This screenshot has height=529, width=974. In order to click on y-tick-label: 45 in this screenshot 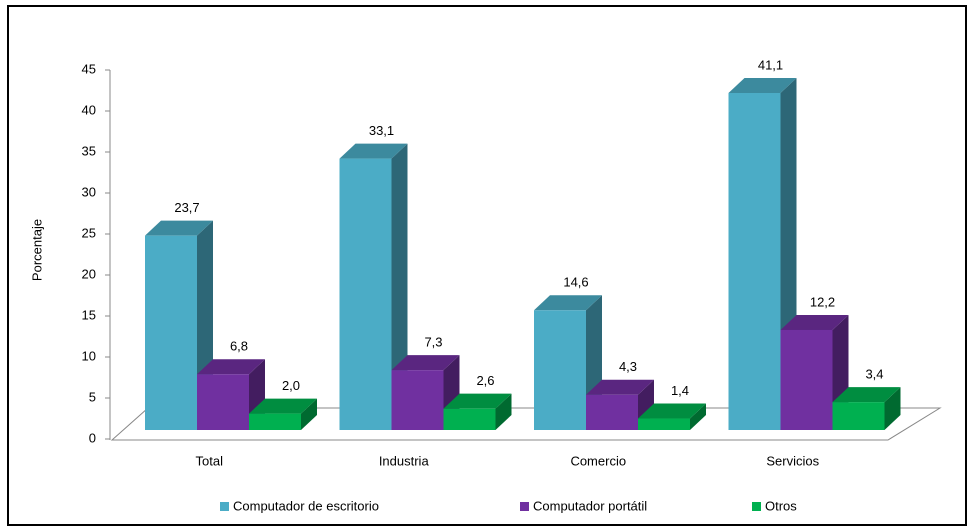, I will do `click(89, 68)`.